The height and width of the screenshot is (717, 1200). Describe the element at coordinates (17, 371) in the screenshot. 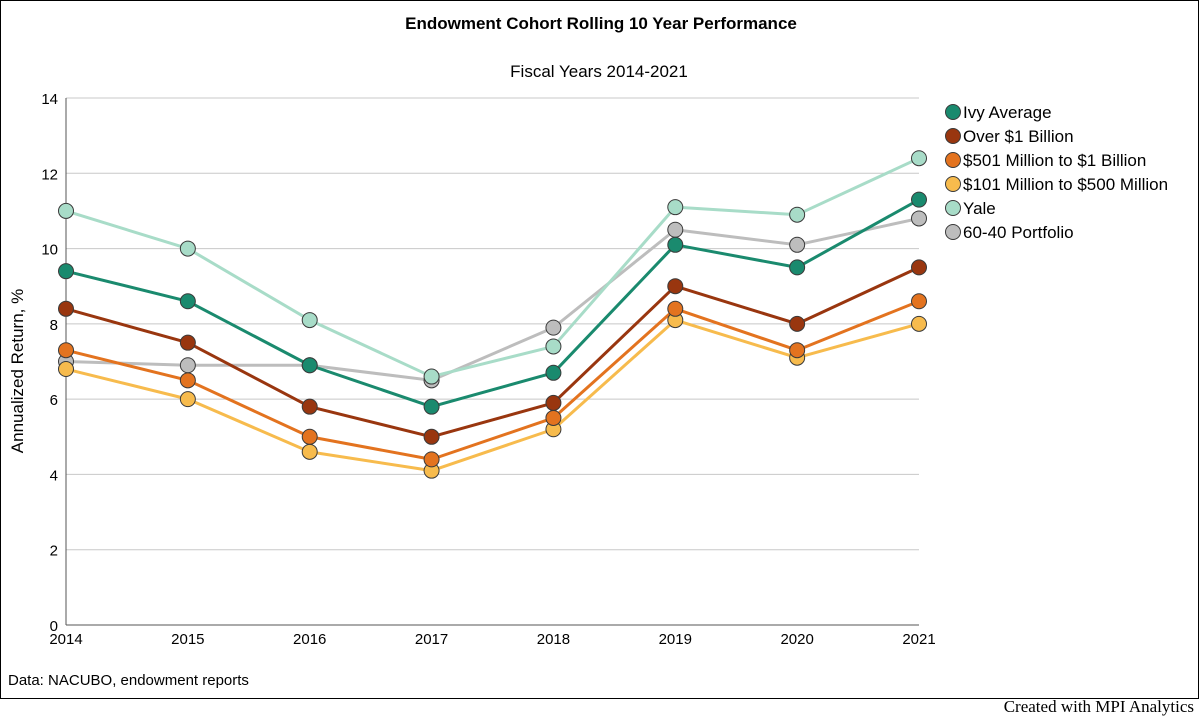

I see `y-axis-label: Annualized Return, %` at that location.